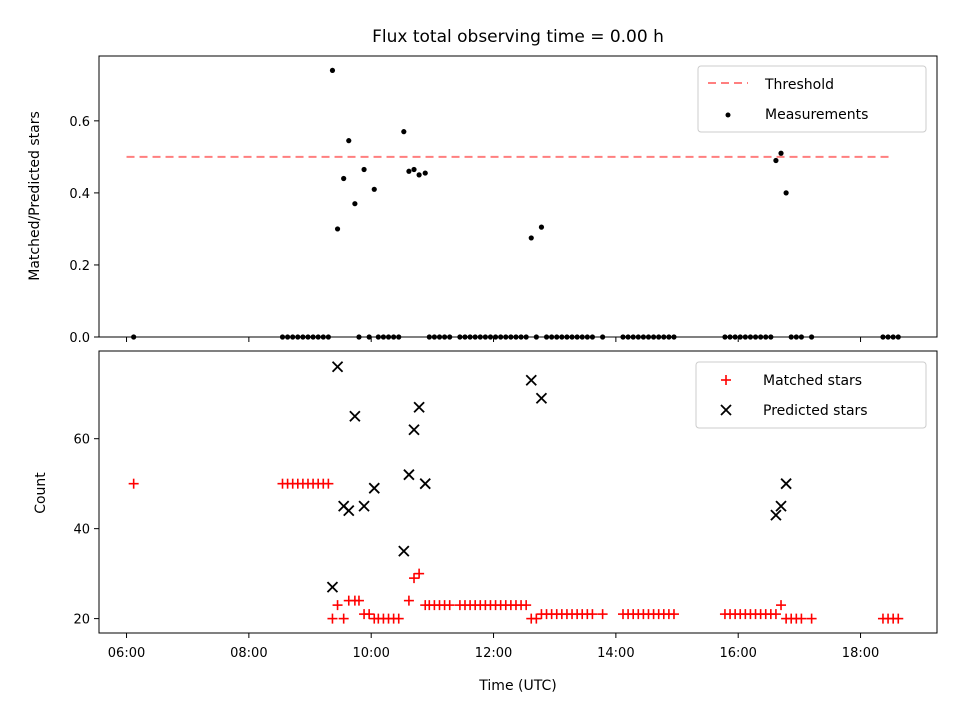 This screenshot has height=720, width=960. What do you see at coordinates (615, 653) in the screenshot?
I see `x-tick-label: 14:00` at bounding box center [615, 653].